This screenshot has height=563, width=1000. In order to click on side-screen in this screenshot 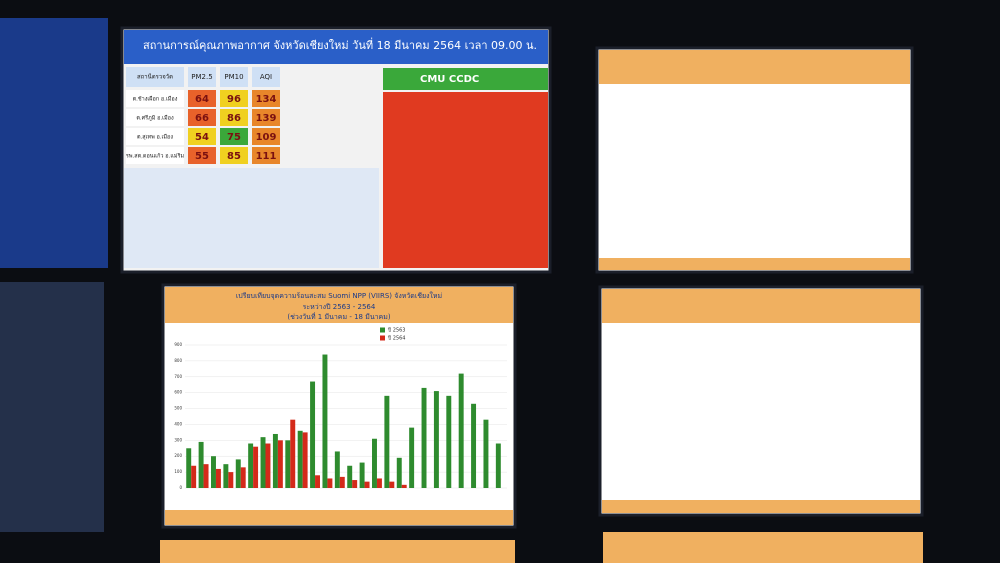, I will do `click(52, 407)`.